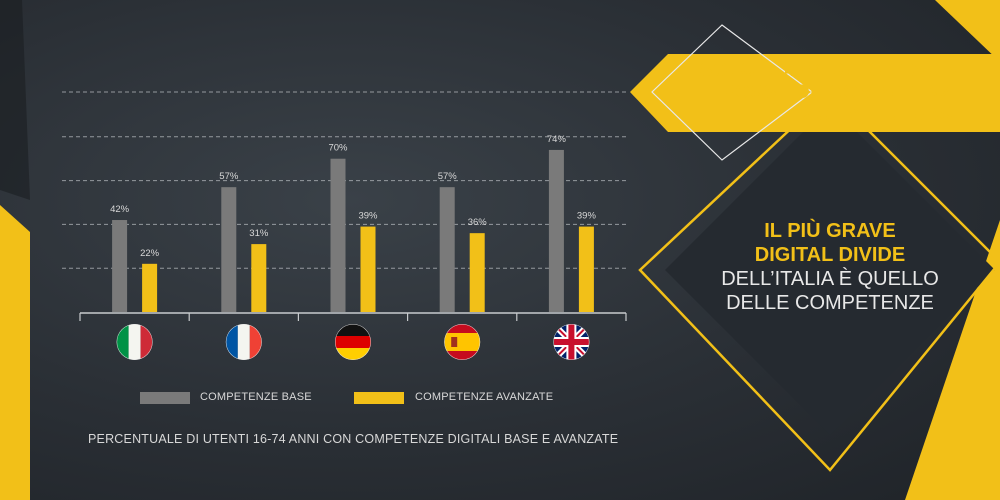 The image size is (1000, 500). Describe the element at coordinates (967, 31) in the screenshot. I see `corner-top-right-decoration` at that location.